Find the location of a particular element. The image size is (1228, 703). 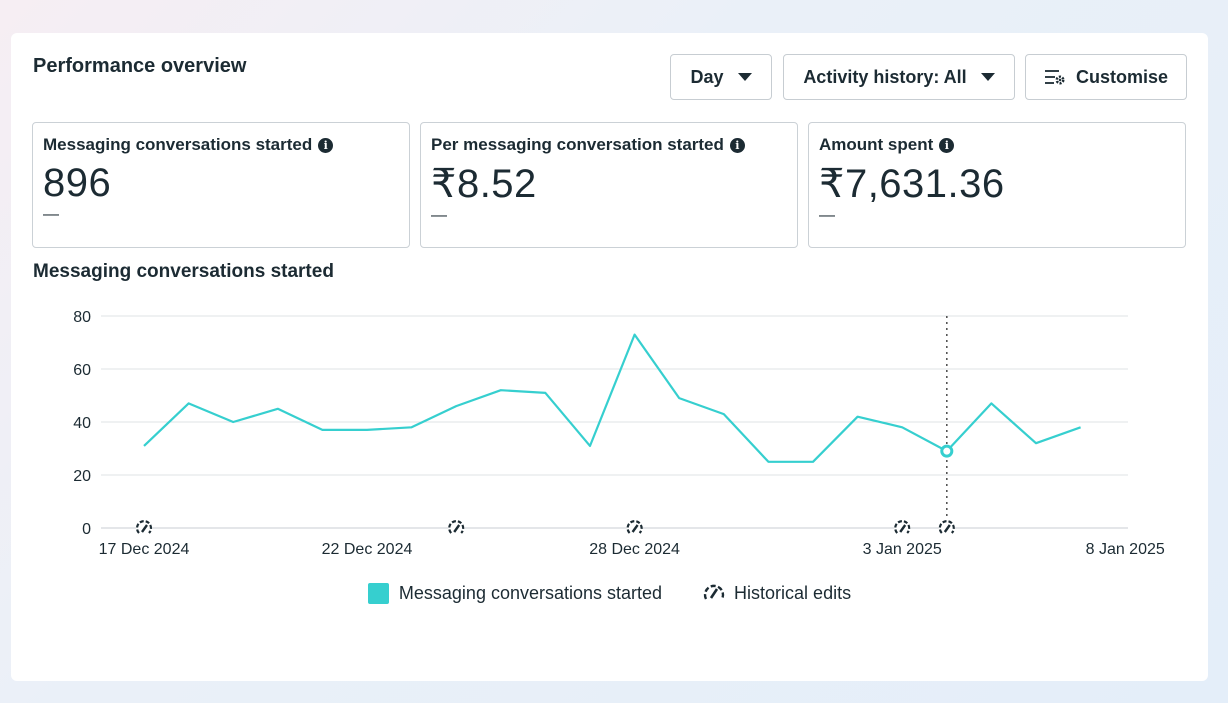

y-tick-label: 80 is located at coordinates (82, 317).